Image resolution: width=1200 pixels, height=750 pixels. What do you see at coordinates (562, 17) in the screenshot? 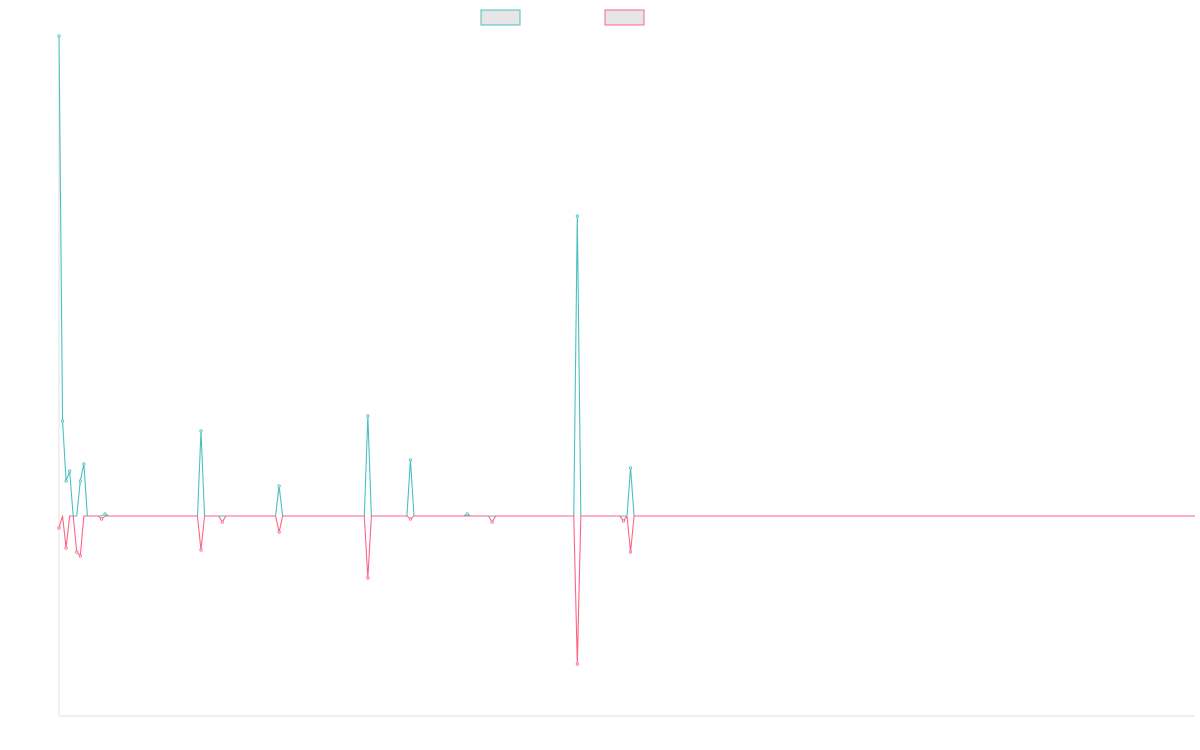
I see `legend` at bounding box center [562, 17].